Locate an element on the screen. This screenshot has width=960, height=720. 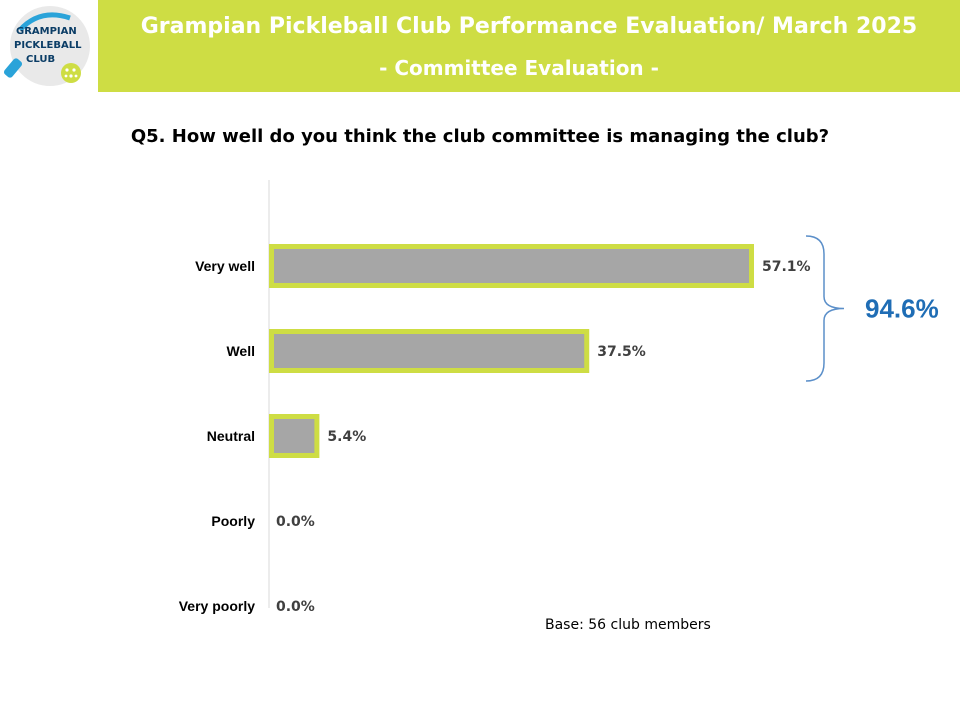
value-label-very-well: 57.1% is located at coordinates (786, 267).